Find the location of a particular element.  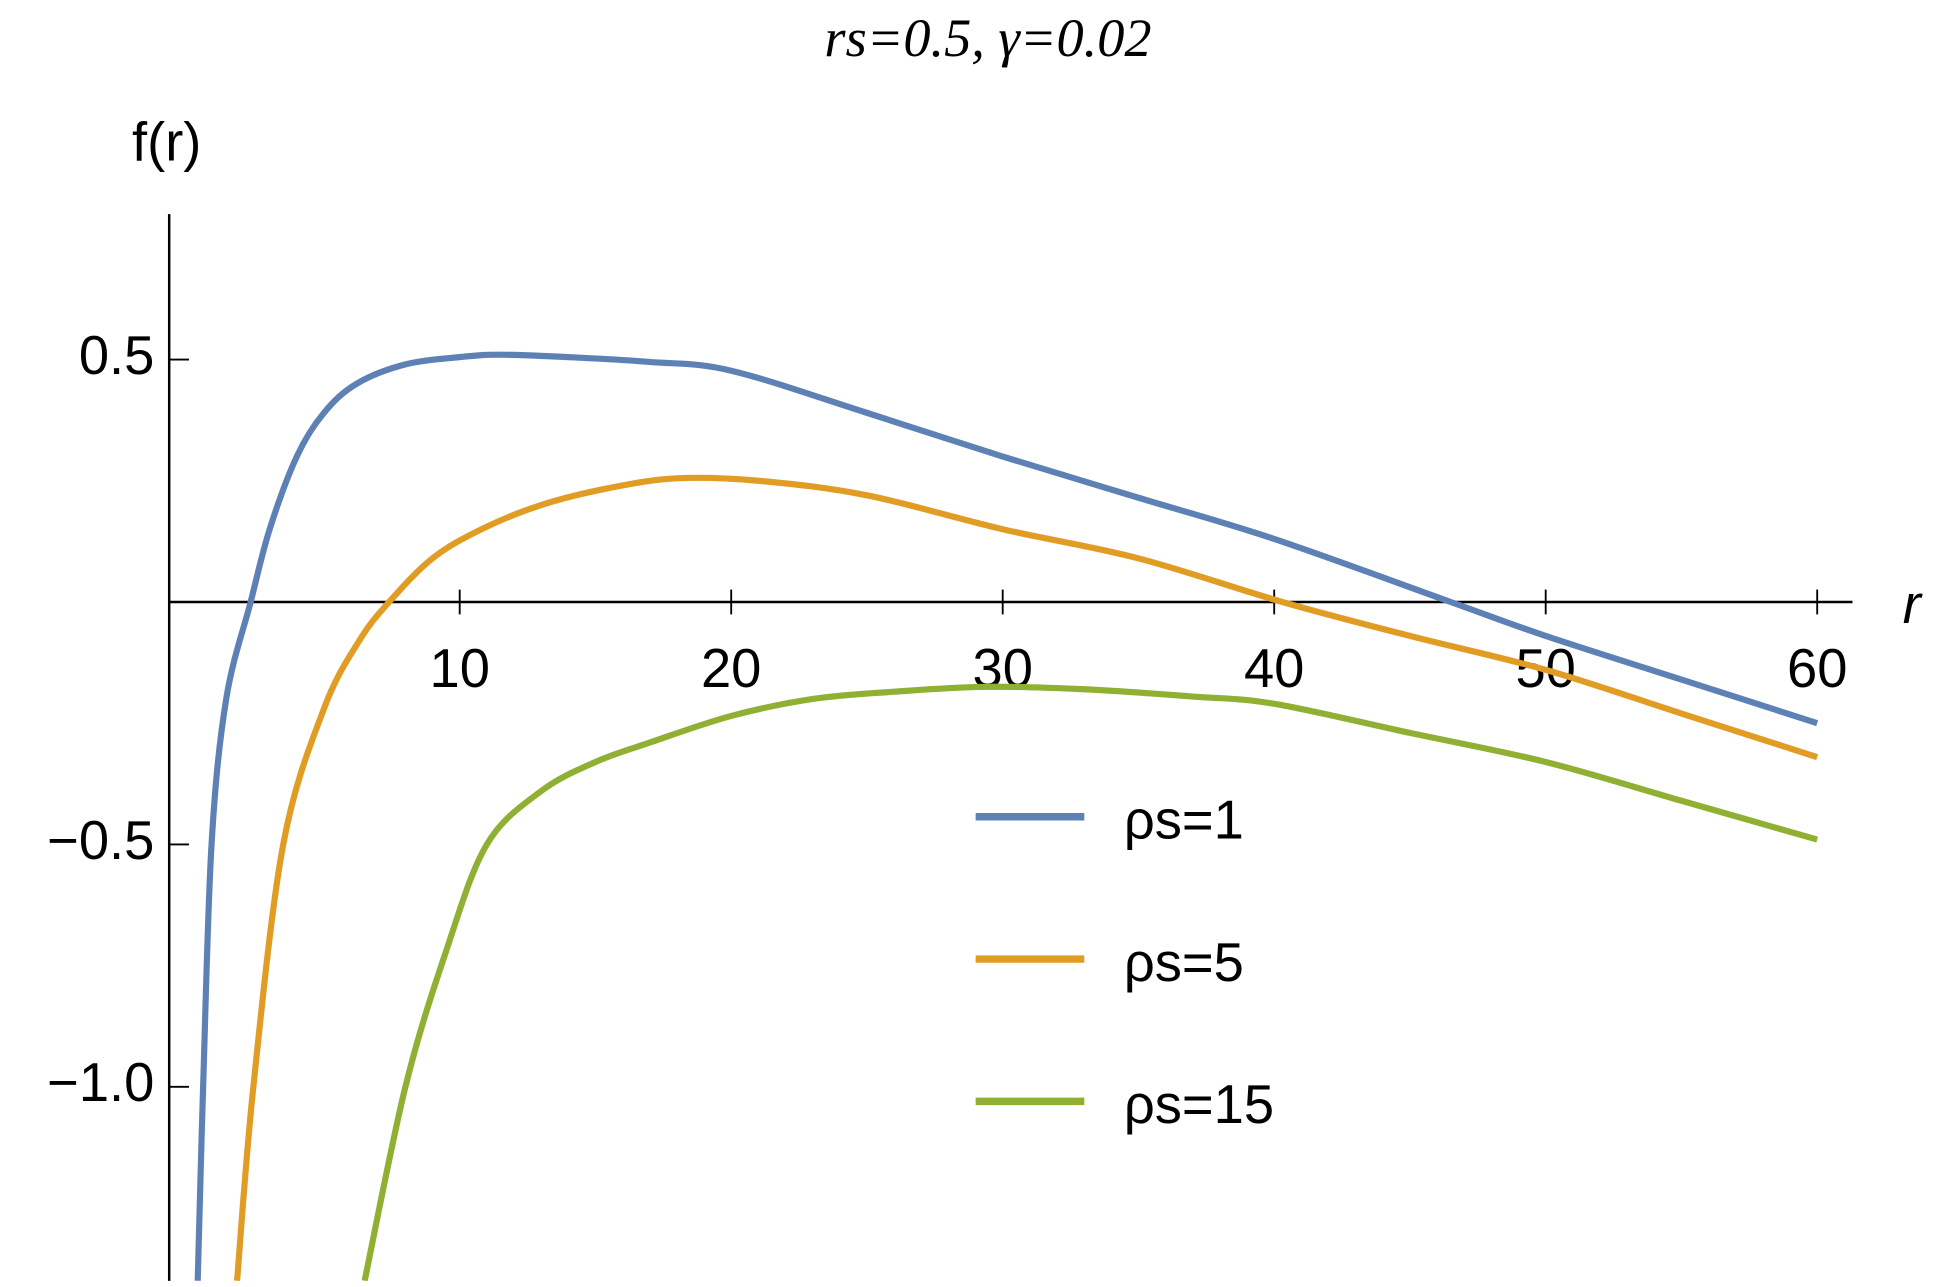

legend-label: ρs=1 is located at coordinates (1184, 820).